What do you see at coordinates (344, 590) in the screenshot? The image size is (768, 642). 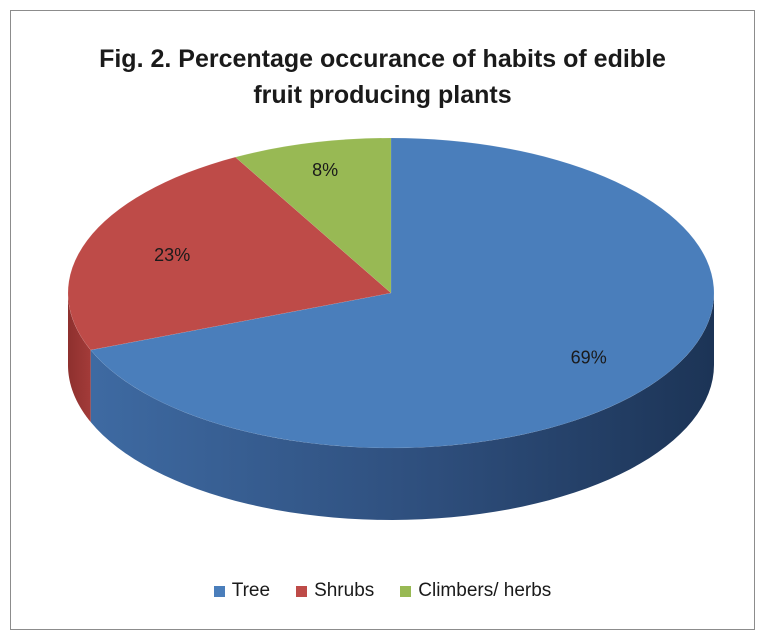 I see `legend-label-shrubs: Shrubs` at bounding box center [344, 590].